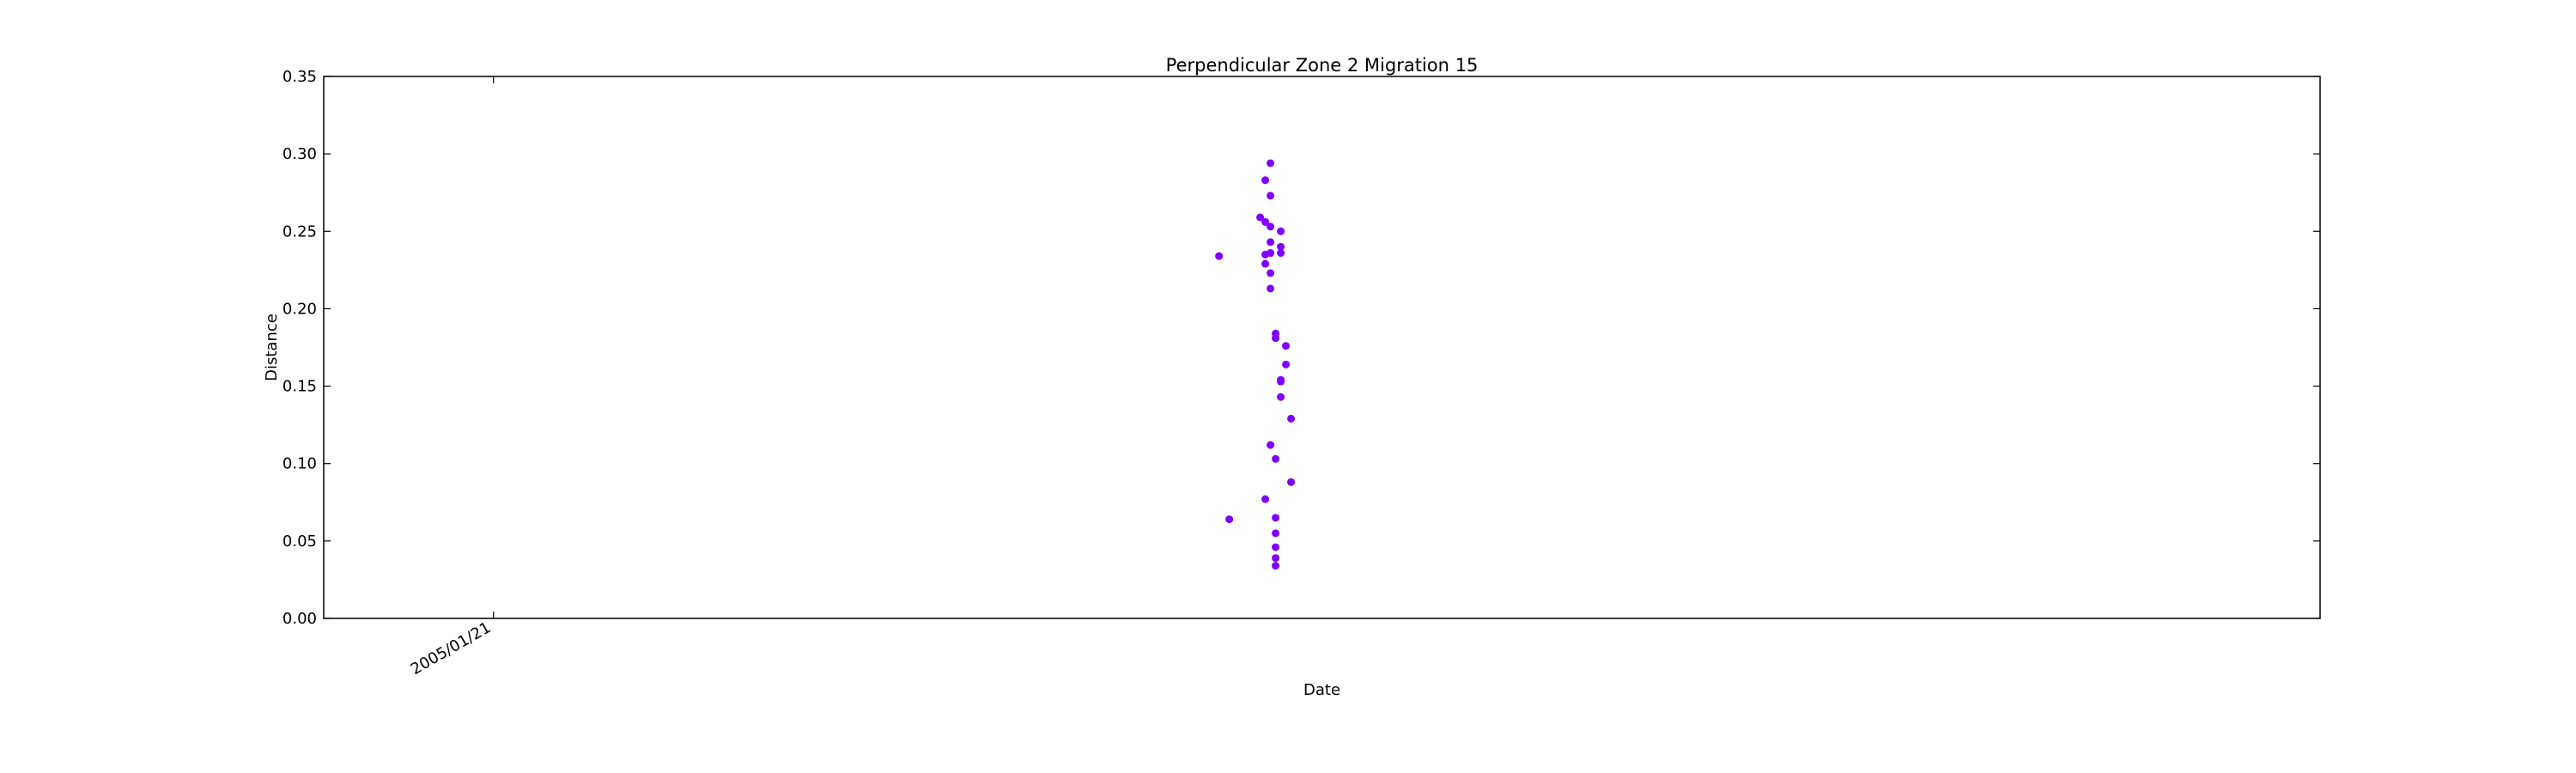 The height and width of the screenshot is (773, 2576). Describe the element at coordinates (451, 648) in the screenshot. I see `x-tick-label: 2005/01/21` at that location.